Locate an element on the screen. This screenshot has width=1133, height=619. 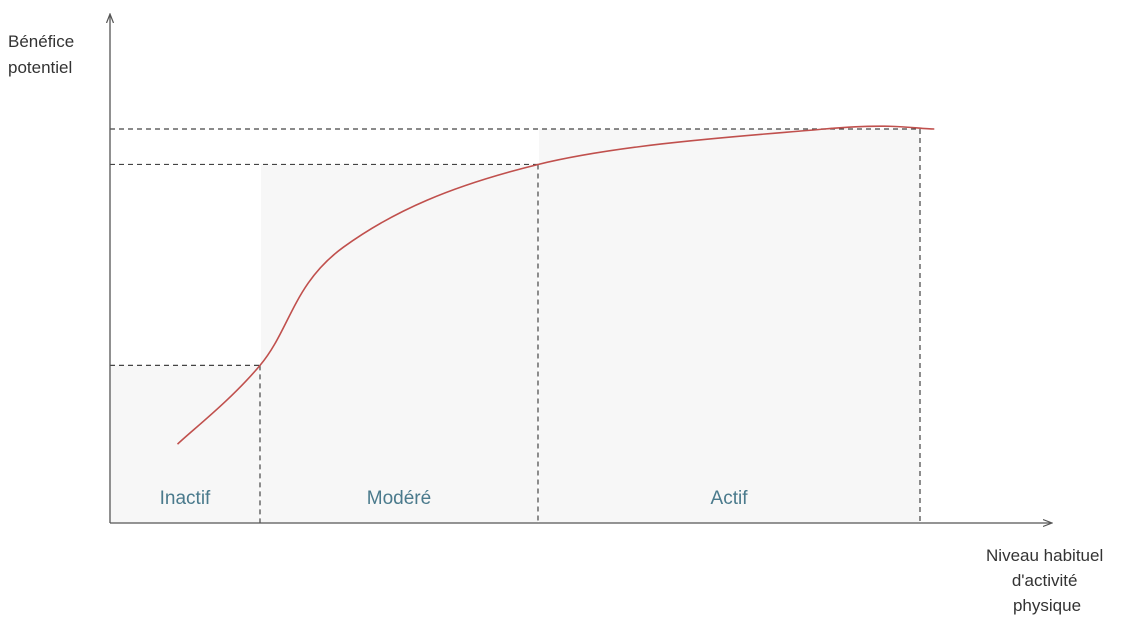
zone-labels: Inactif Modéré Actif is located at coordinates (454, 498).